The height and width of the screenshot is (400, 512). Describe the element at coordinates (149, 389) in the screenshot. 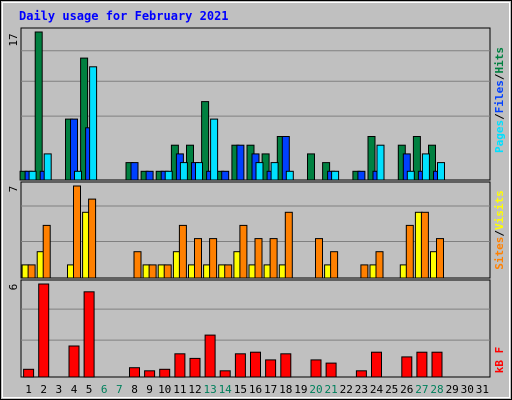

I see `x-tick-label: 9` at that location.